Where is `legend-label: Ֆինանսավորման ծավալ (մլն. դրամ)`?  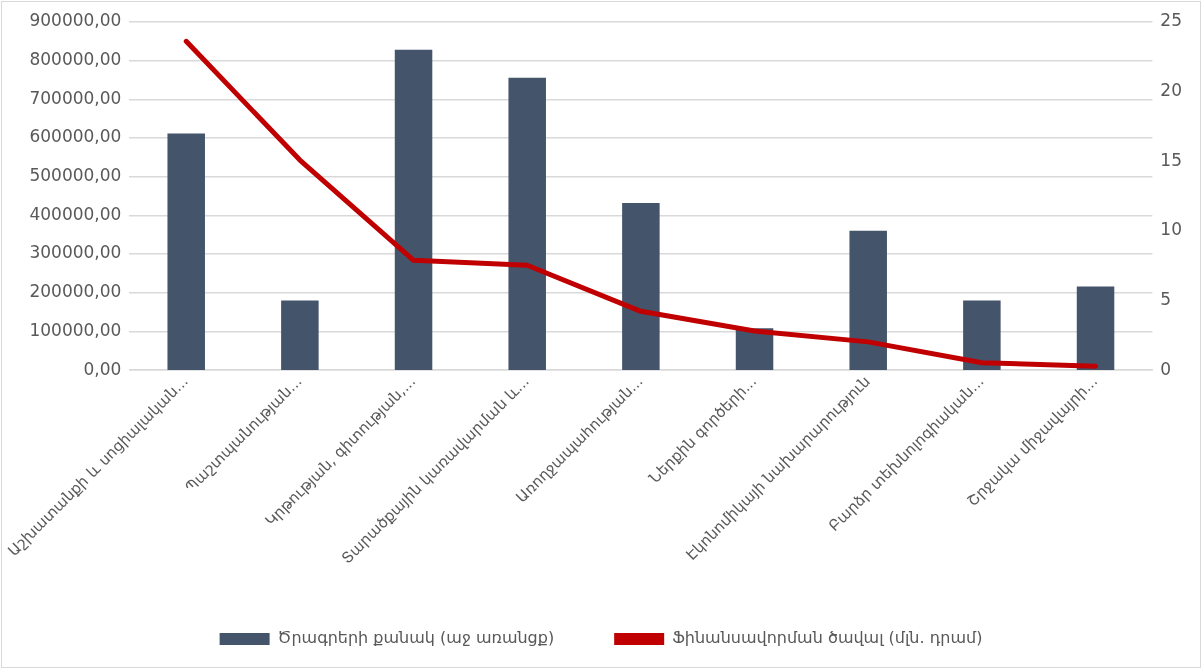 legend-label: Ֆինանսավորման ծավալ (մլն. դրամ) is located at coordinates (827, 638).